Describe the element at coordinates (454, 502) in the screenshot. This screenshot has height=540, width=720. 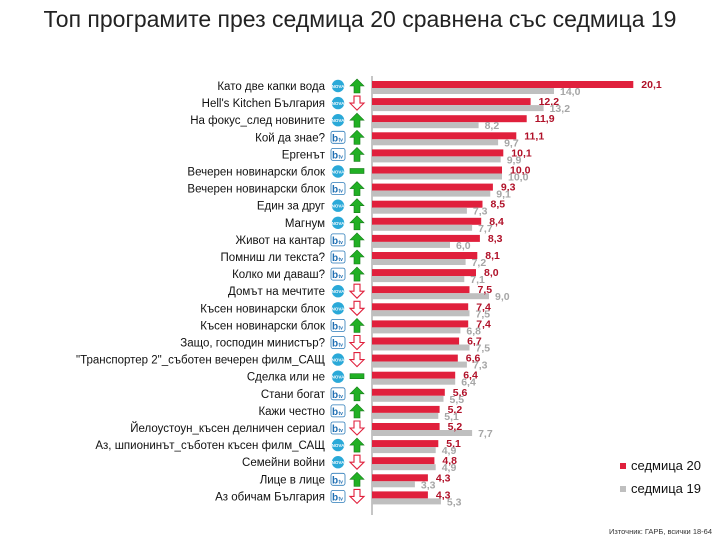
I see `data-label-week-19: 5,3` at that location.